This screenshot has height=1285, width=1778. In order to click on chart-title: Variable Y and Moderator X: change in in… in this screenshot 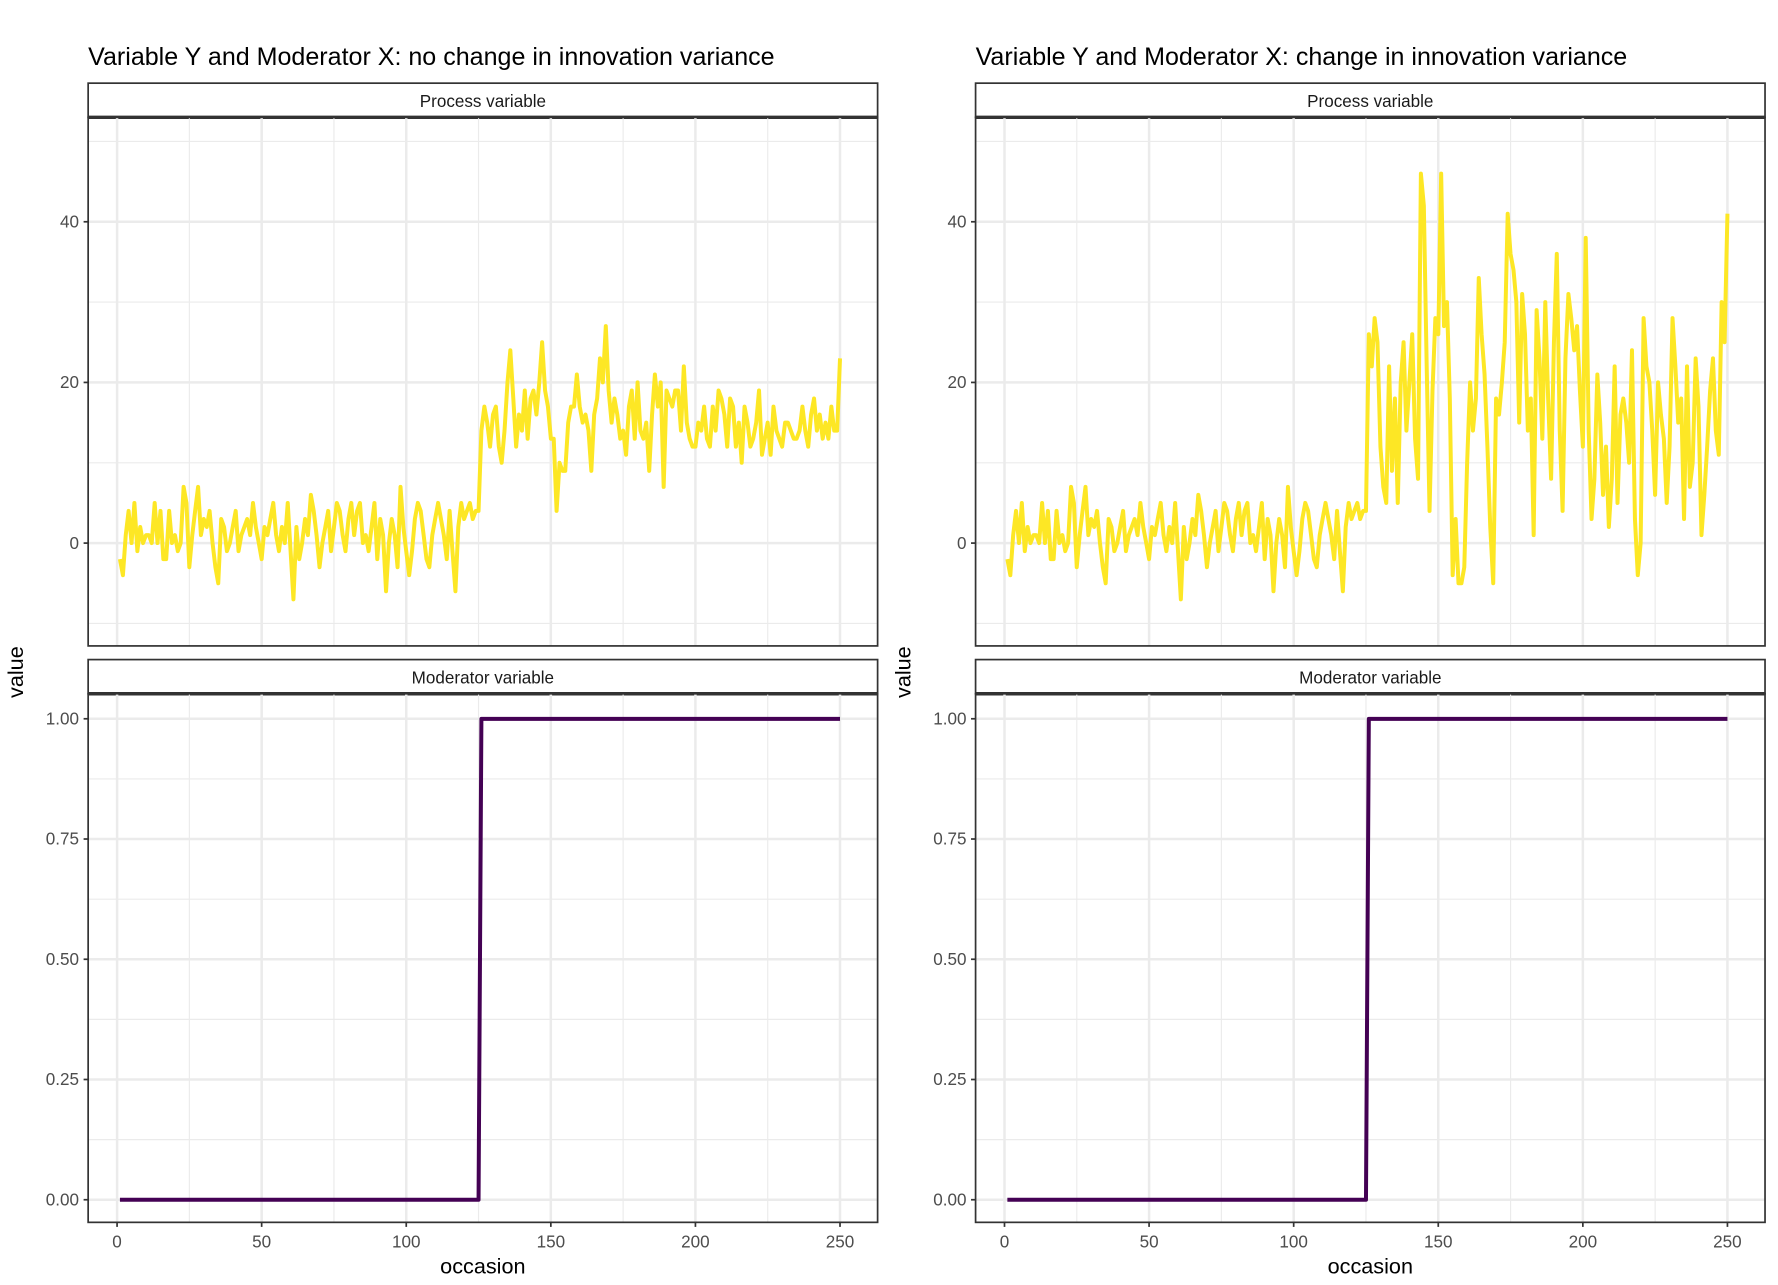, I will do `click(1302, 57)`.